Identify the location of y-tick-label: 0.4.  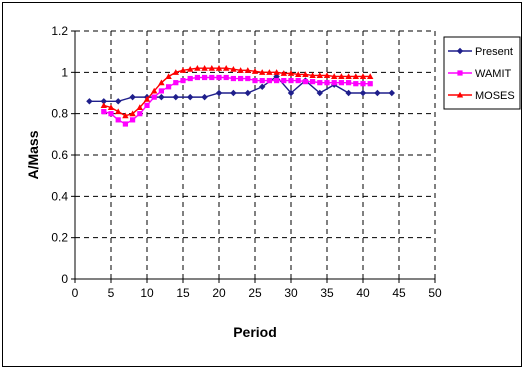
(59, 196).